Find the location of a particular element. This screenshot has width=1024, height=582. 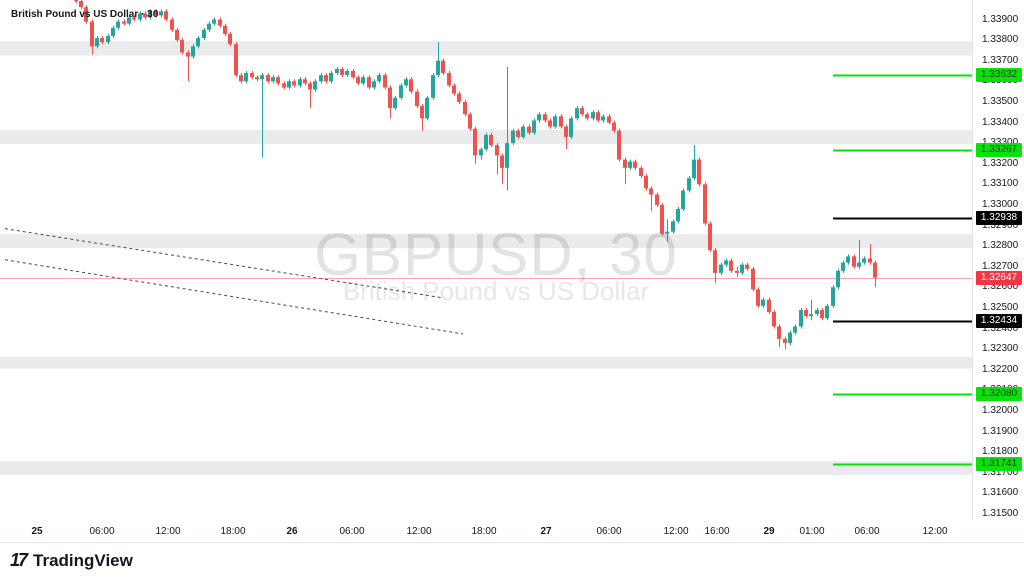

tradingview-logo: 17 TradingView is located at coordinates (71, 560).